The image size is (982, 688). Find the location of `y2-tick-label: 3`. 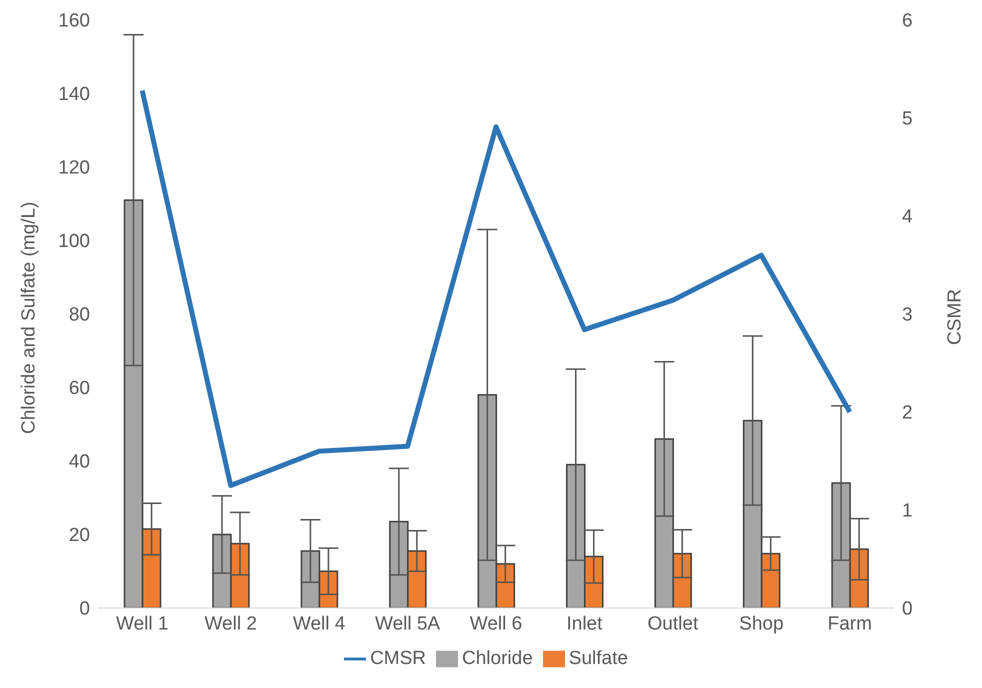

y2-tick-label: 3 is located at coordinates (907, 315).